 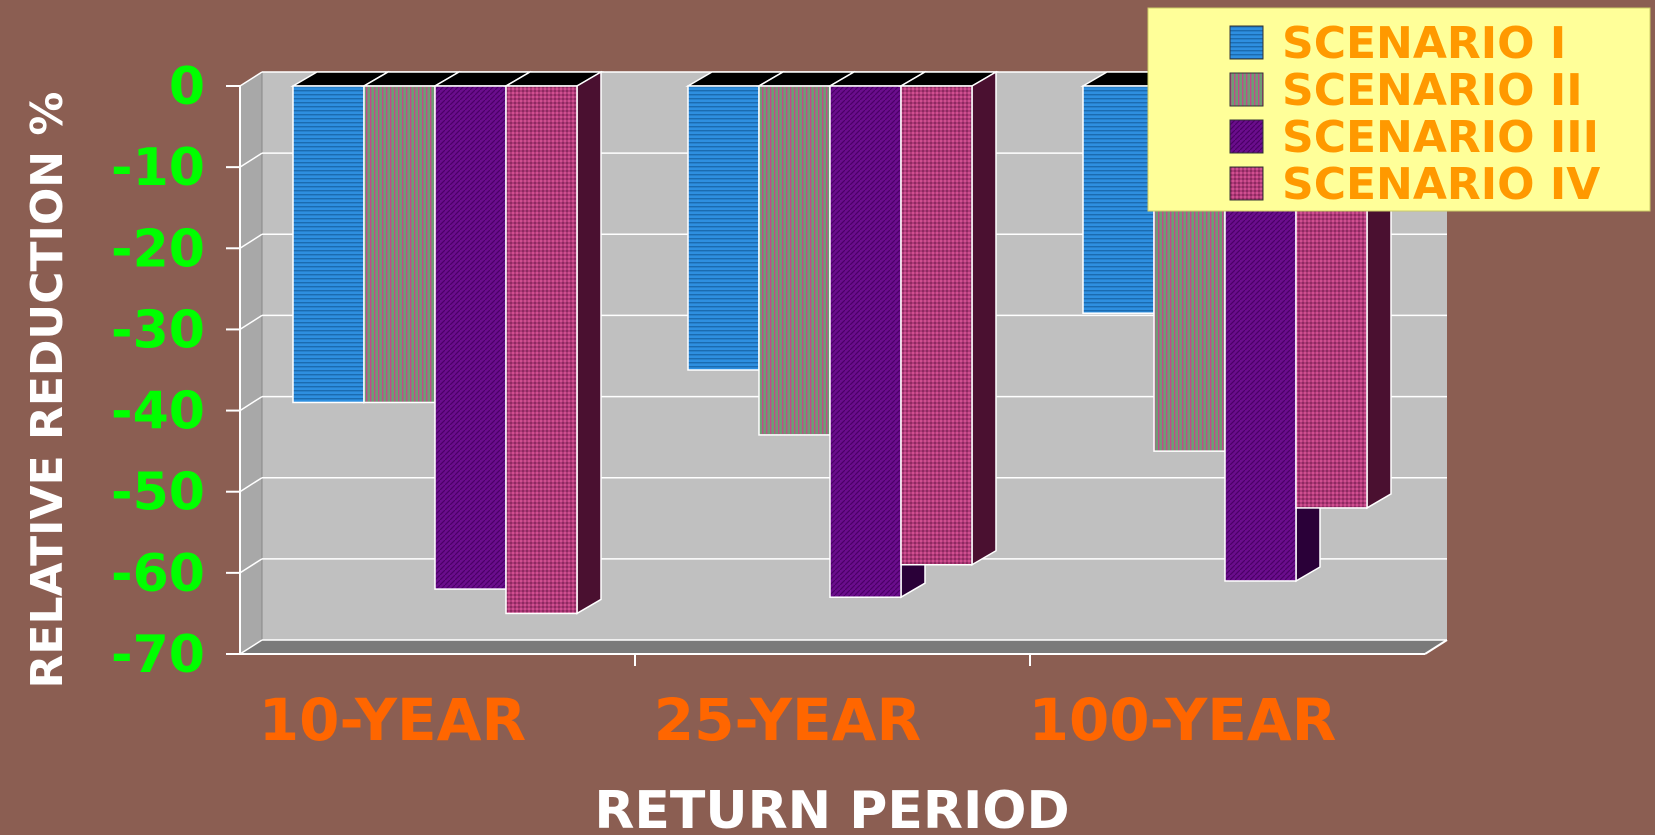 I want to click on legend-item: SCENARIO II, so click(x=1406, y=90).